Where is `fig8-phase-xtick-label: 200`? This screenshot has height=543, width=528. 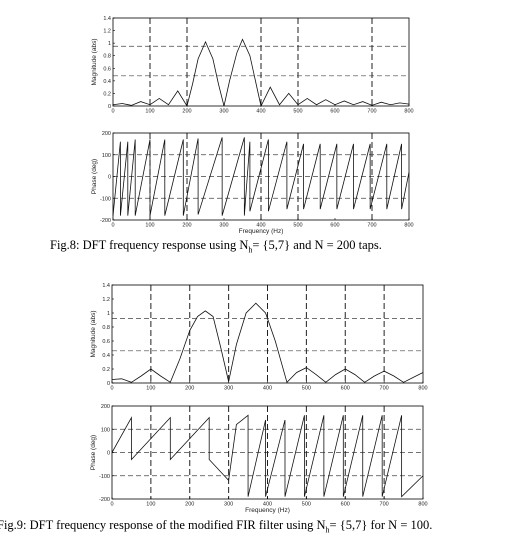 fig8-phase-xtick-label: 200 is located at coordinates (186, 226).